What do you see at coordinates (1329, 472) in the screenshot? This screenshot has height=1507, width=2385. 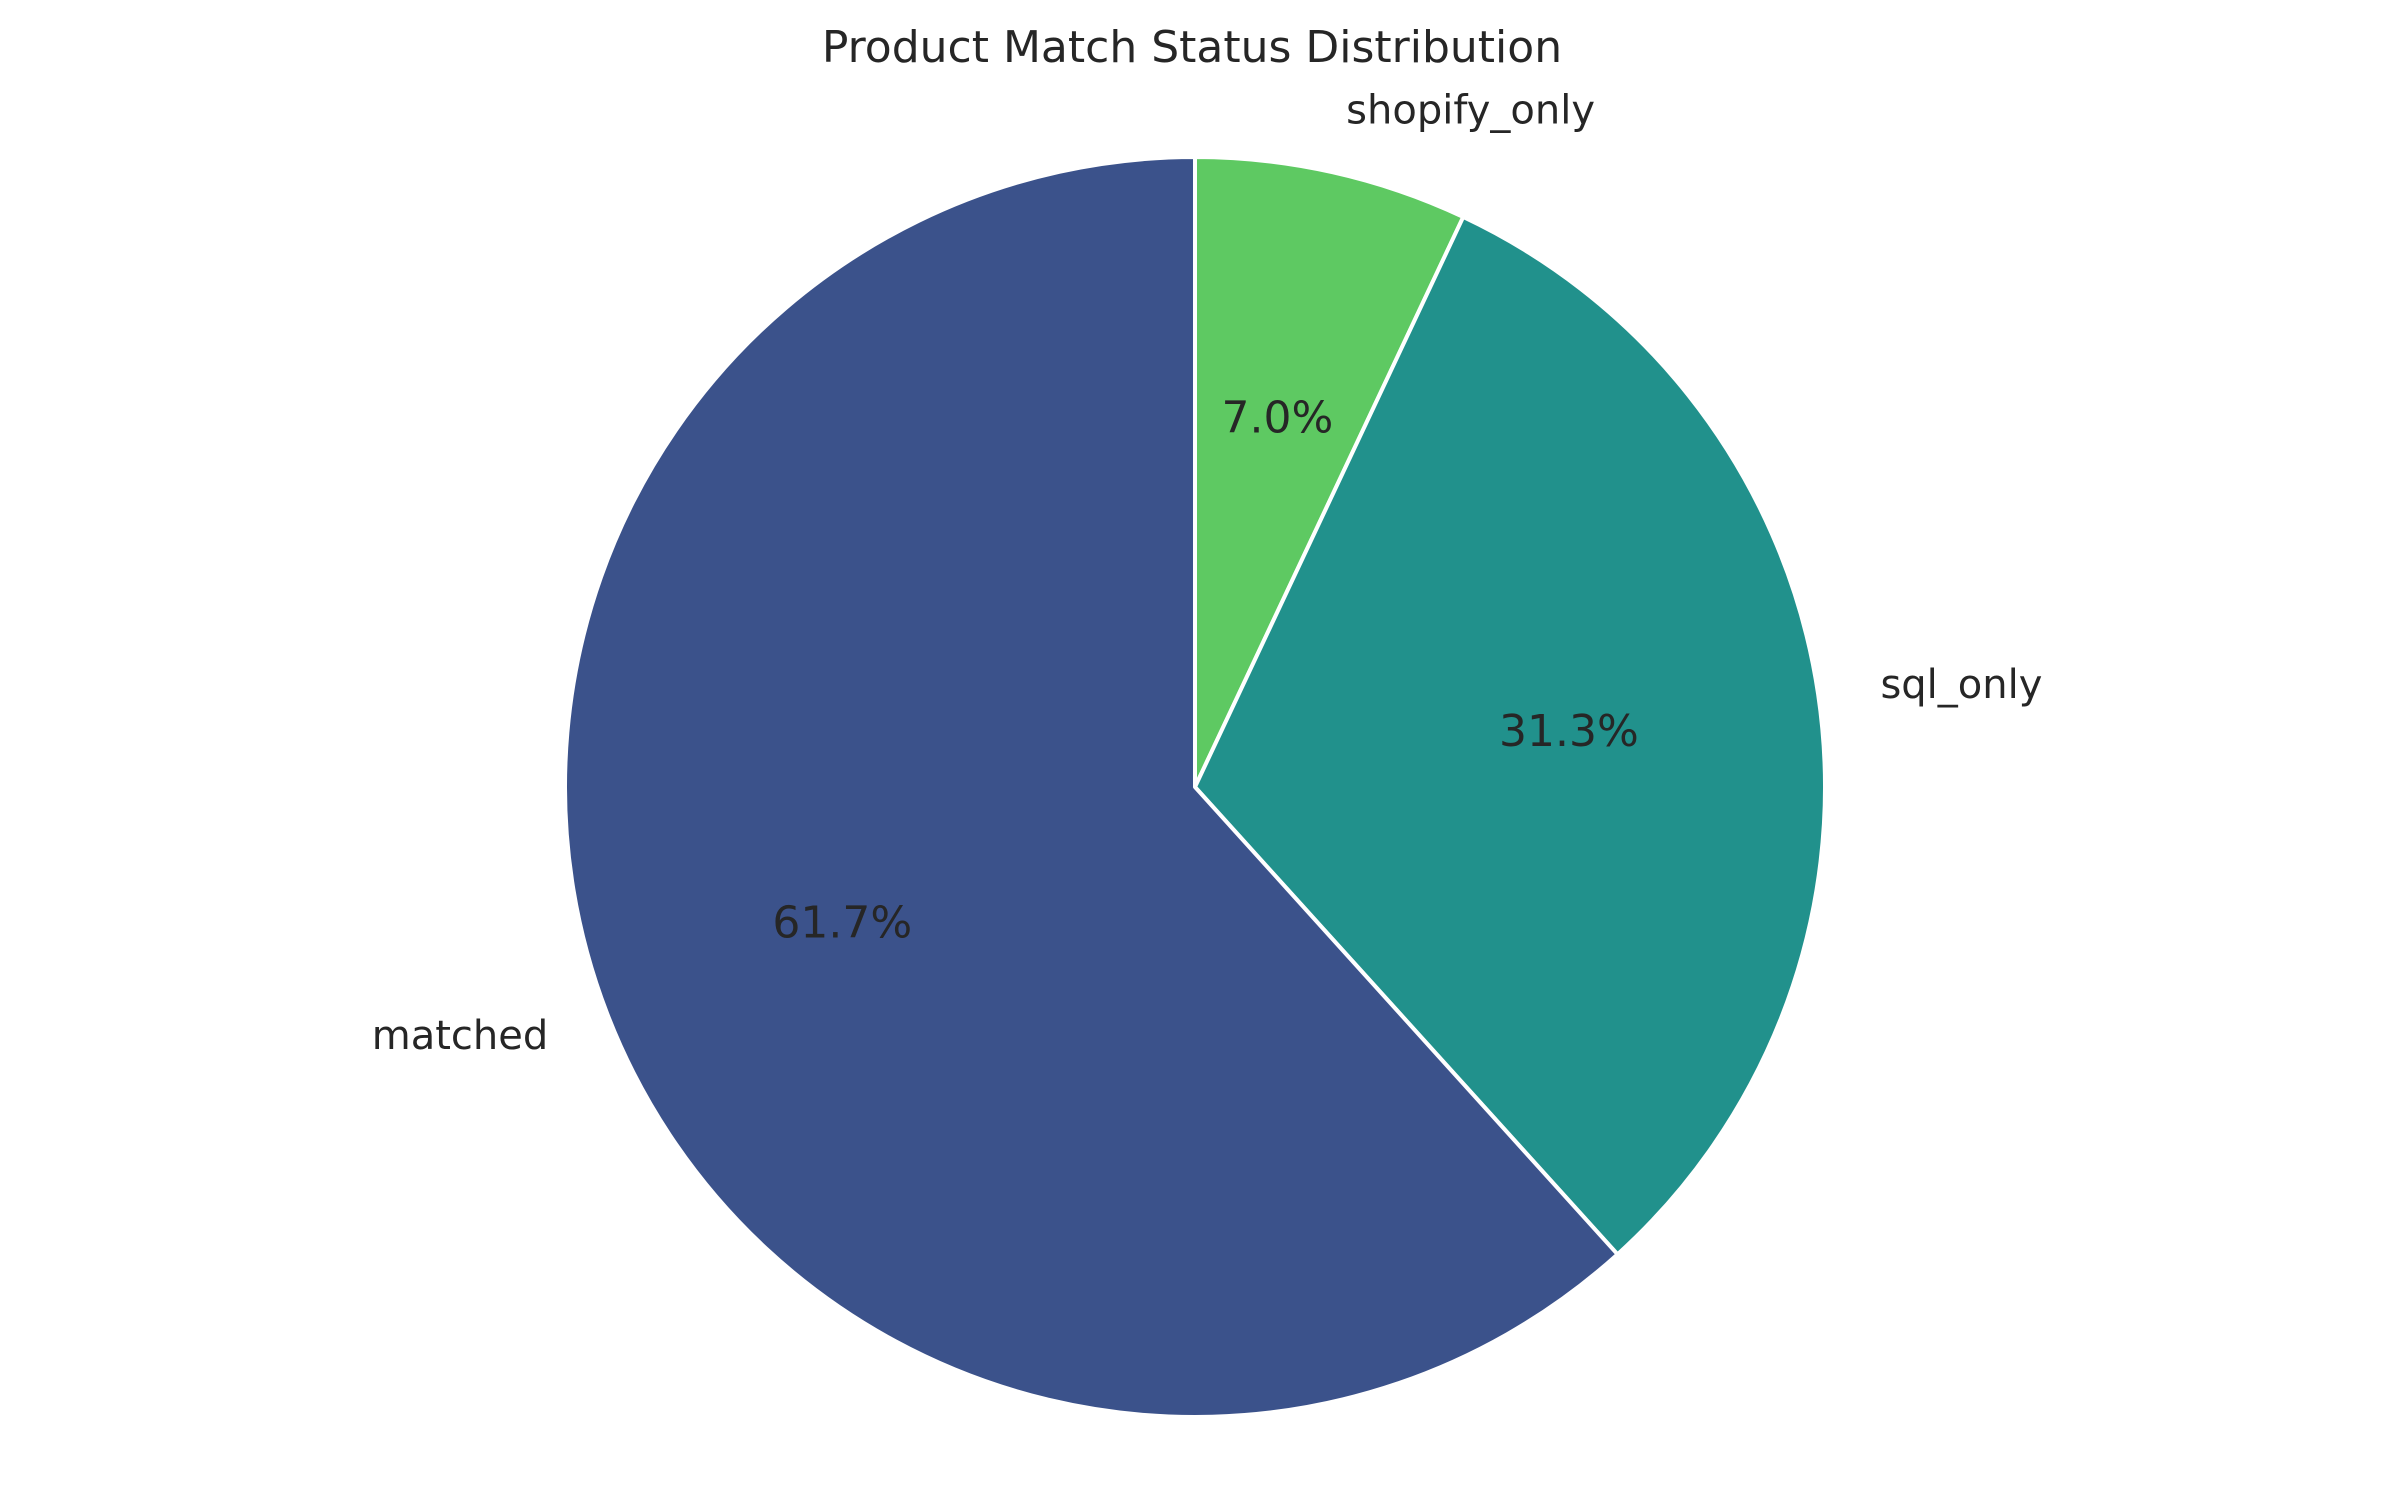 I see `pie-slice-shopify-only` at bounding box center [1329, 472].